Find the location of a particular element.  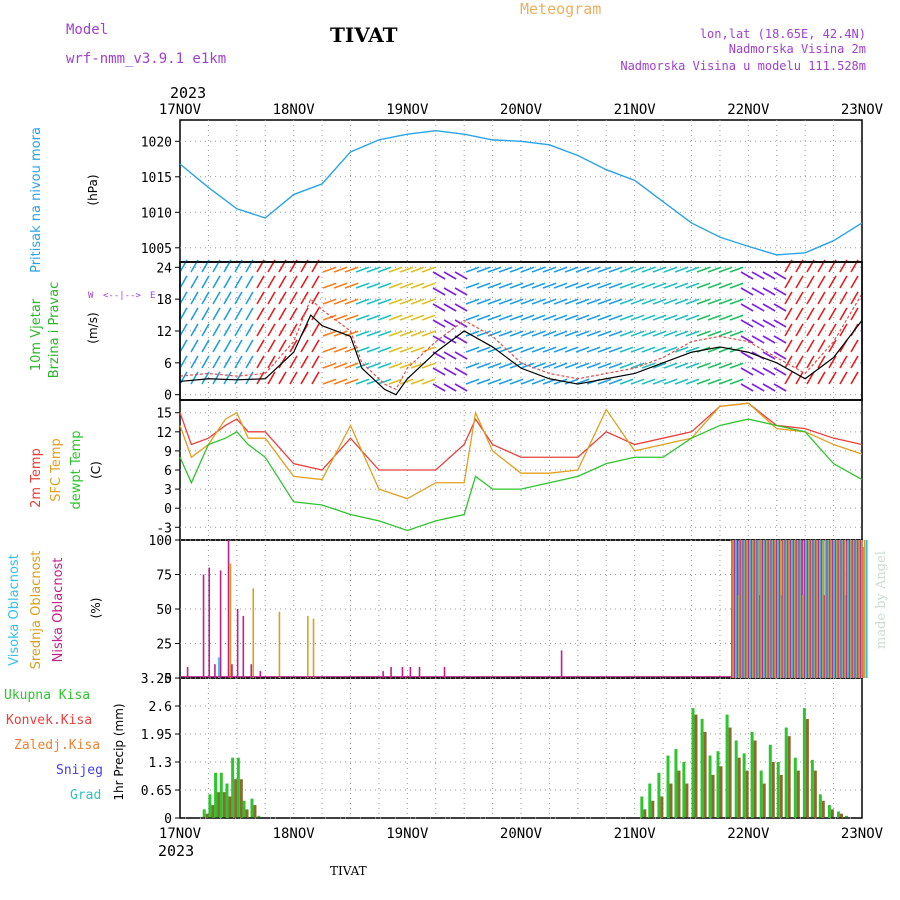

footer-station: TIVAT is located at coordinates (348, 871).